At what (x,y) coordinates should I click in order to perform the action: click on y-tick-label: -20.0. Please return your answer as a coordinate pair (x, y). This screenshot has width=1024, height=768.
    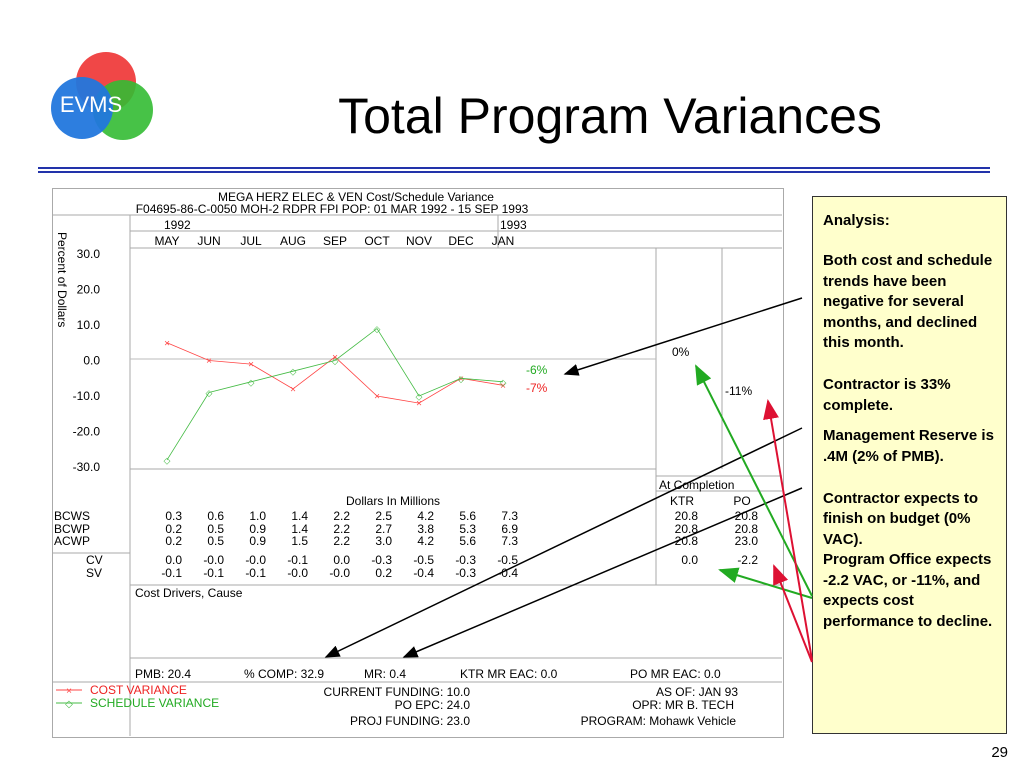
    Looking at the image, I should click on (87, 432).